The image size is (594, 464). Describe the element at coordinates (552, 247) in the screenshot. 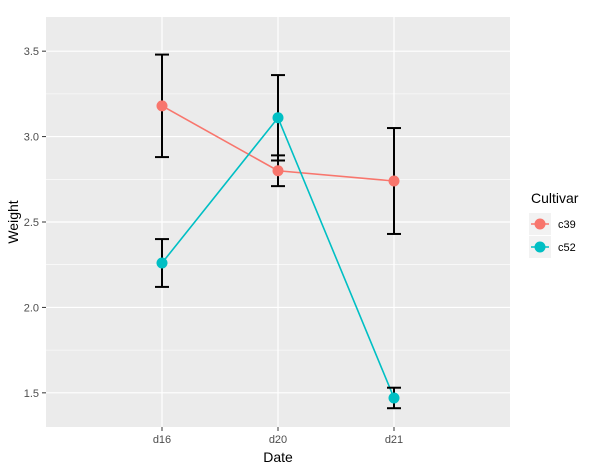

I see `legend-item-c52: c52` at that location.